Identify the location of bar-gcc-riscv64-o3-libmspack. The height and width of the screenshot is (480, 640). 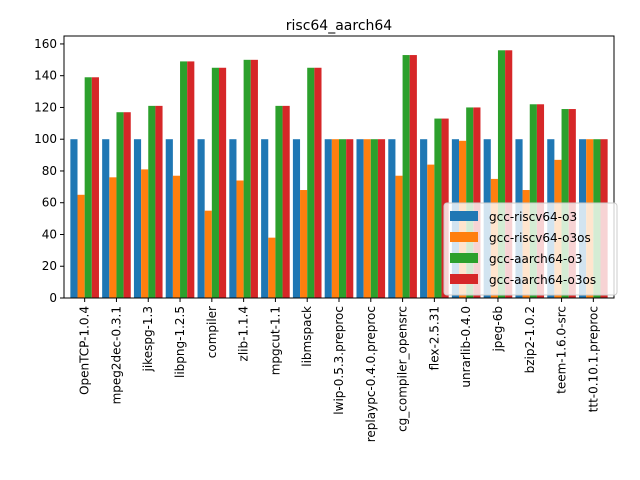
(296, 218).